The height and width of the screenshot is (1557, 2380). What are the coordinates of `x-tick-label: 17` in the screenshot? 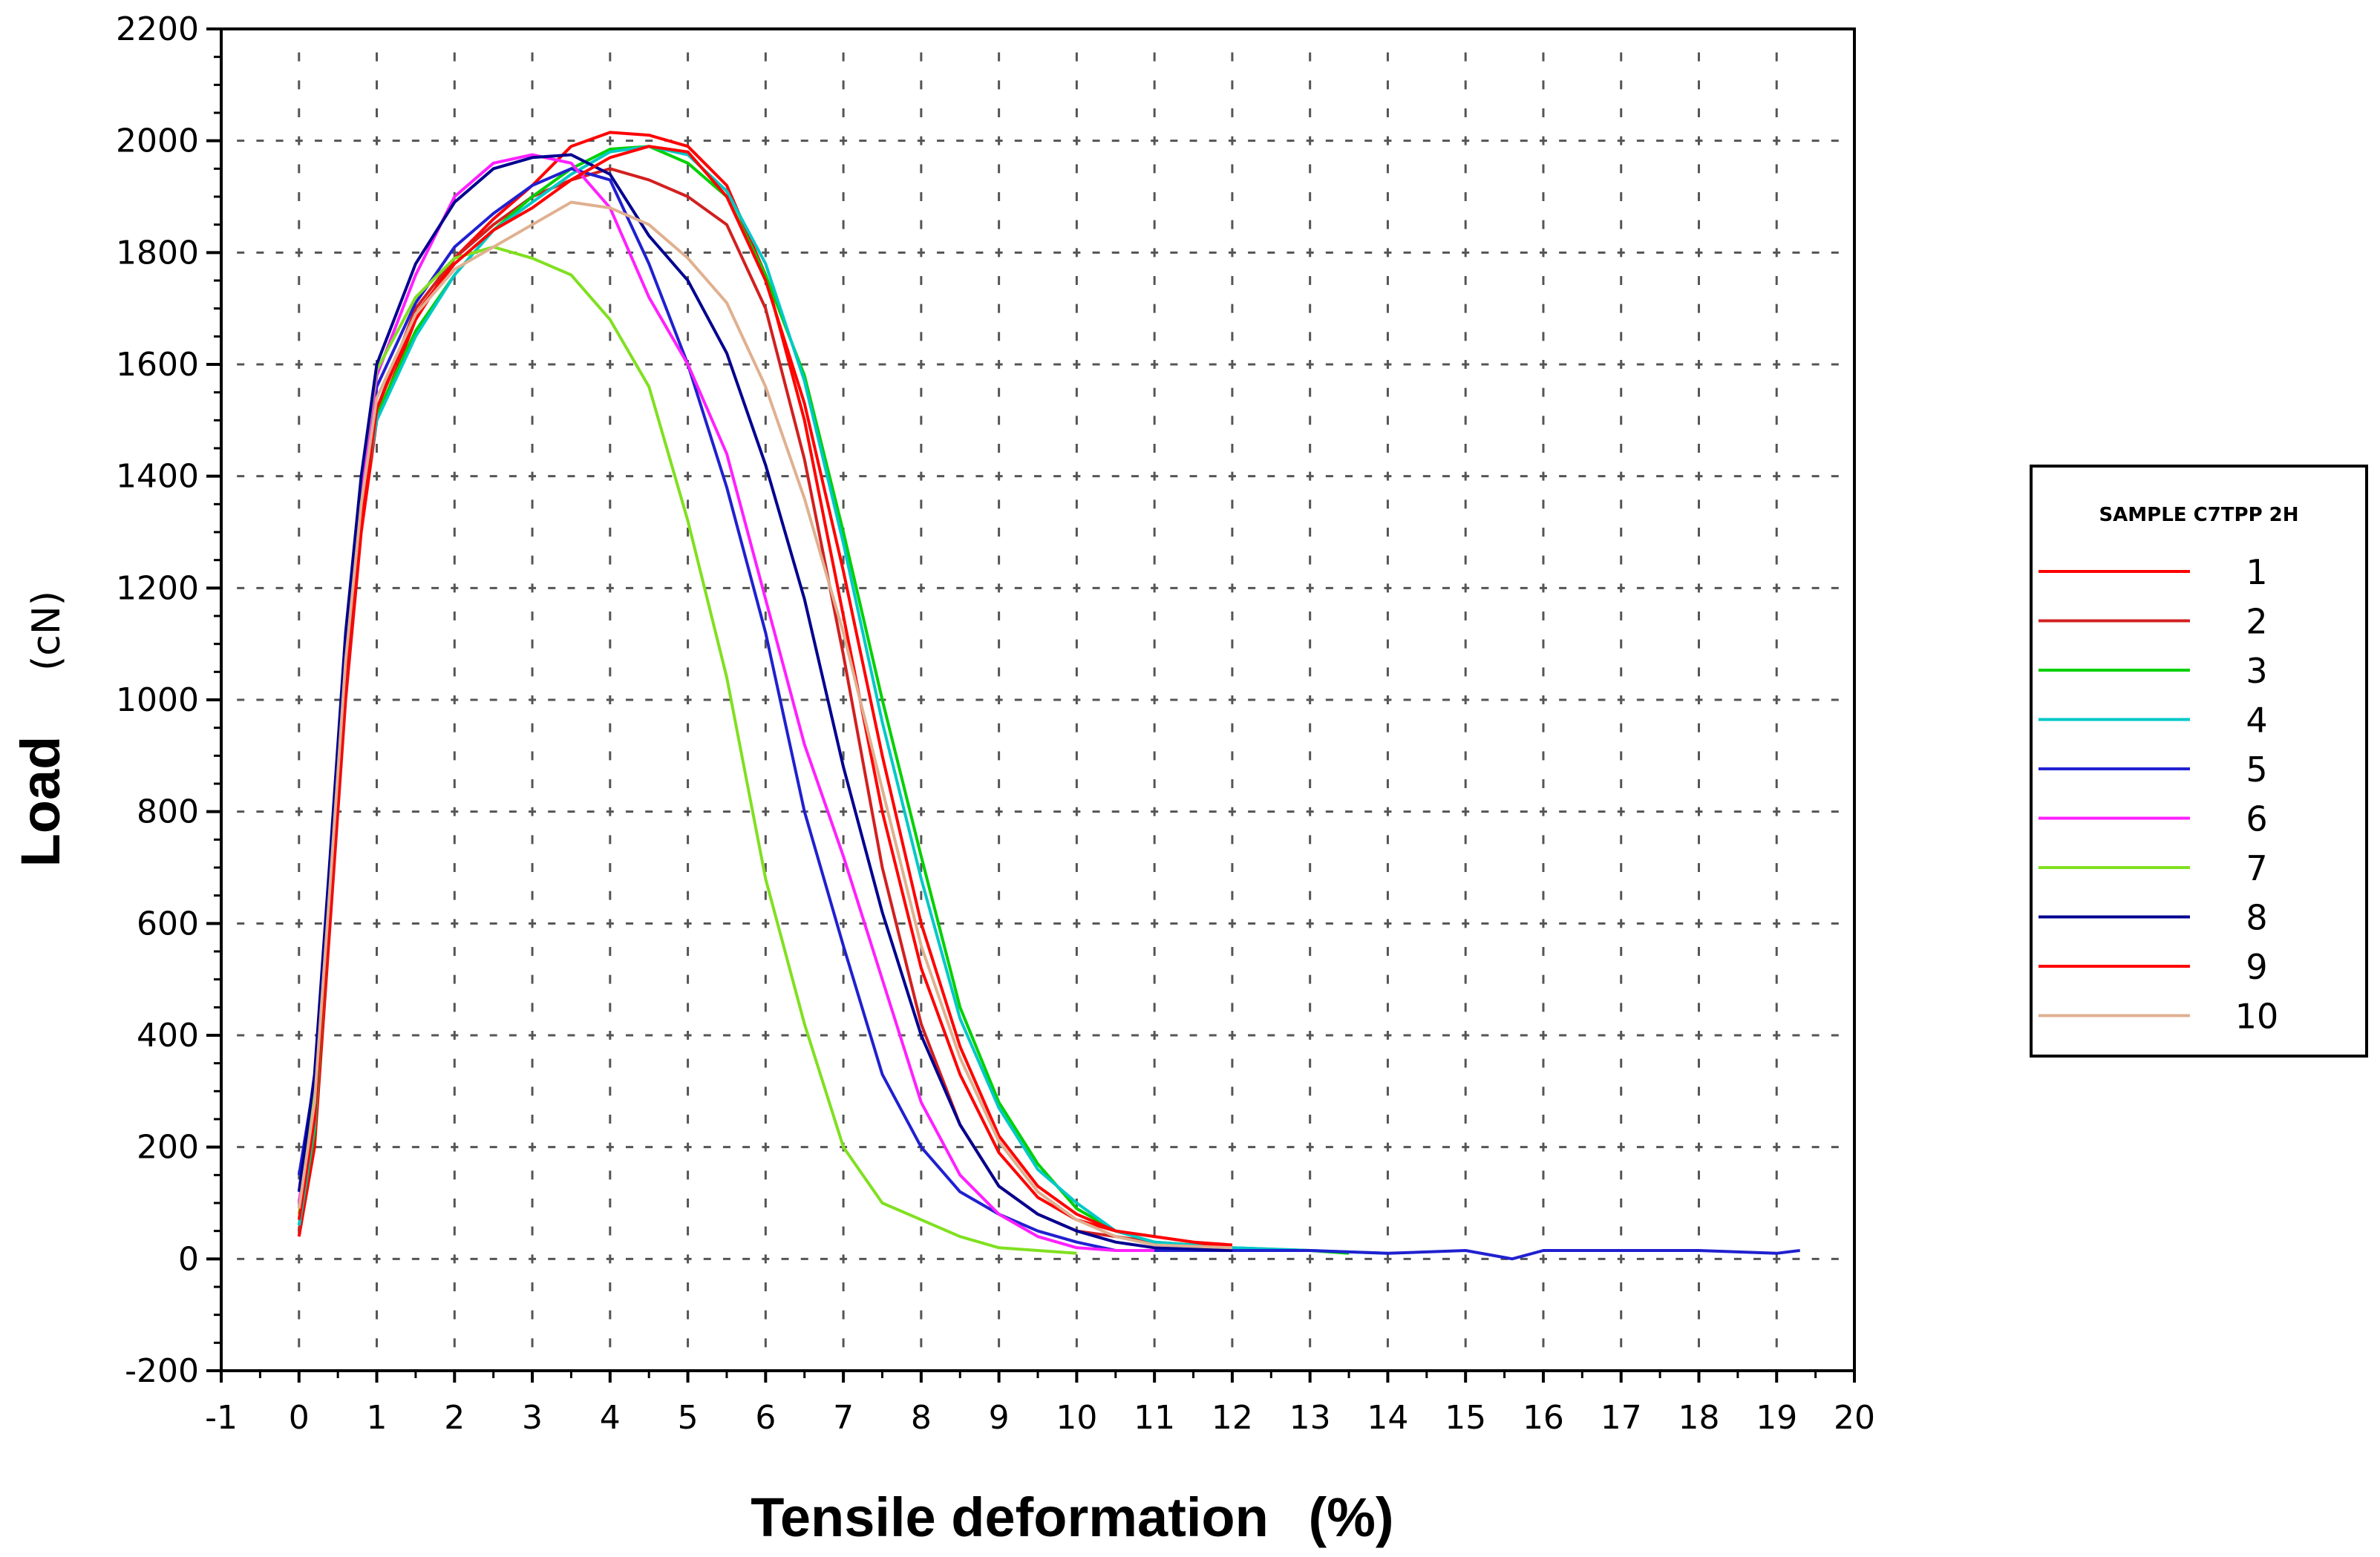 It's located at (1621, 1418).